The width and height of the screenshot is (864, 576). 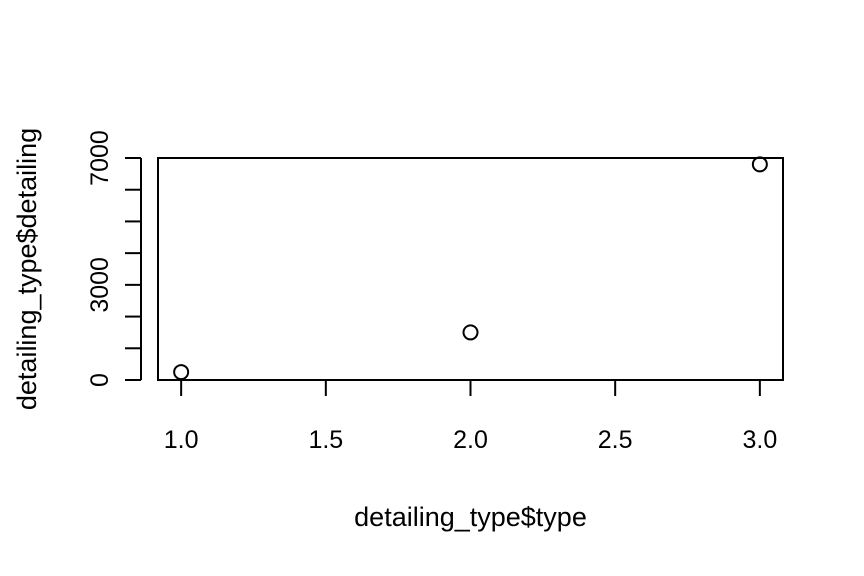 What do you see at coordinates (27, 269) in the screenshot?
I see `y-axis-title: detailing_type$detailing` at bounding box center [27, 269].